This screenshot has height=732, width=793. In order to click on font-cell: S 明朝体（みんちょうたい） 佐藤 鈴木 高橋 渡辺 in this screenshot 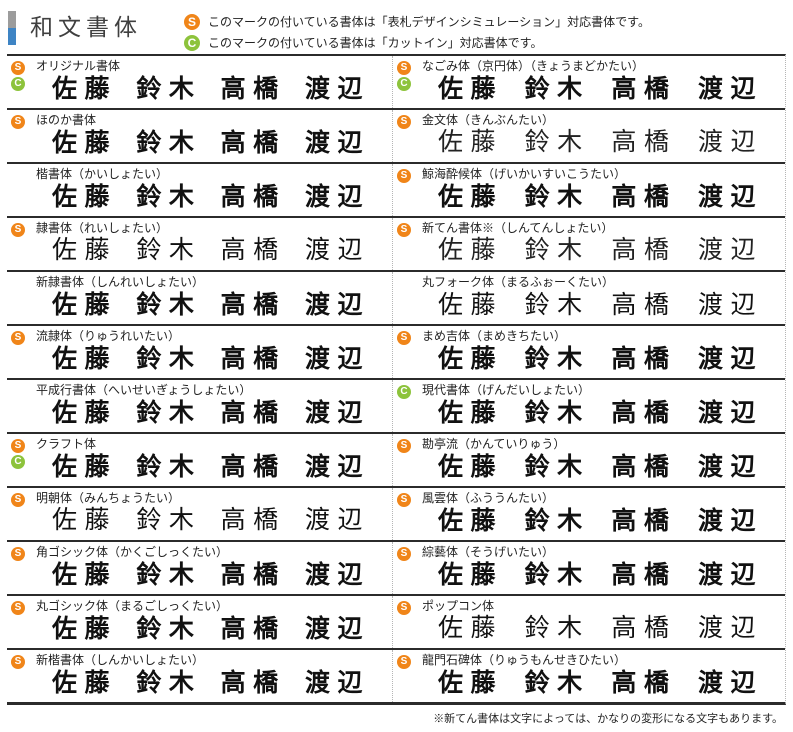, I will do `click(199, 514)`.